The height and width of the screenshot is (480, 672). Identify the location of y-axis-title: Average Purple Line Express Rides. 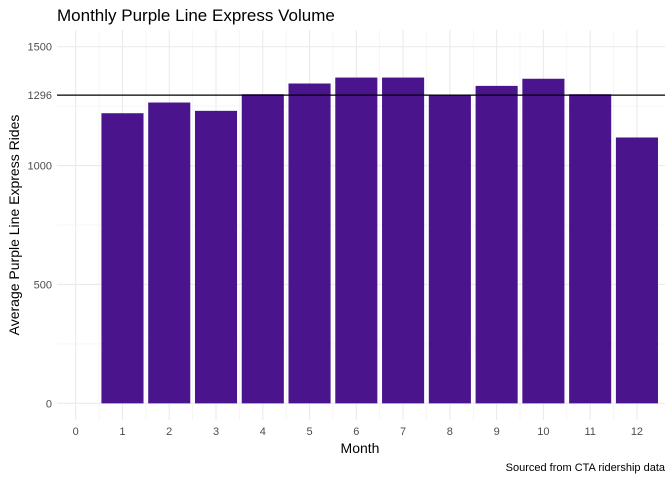
(14, 225).